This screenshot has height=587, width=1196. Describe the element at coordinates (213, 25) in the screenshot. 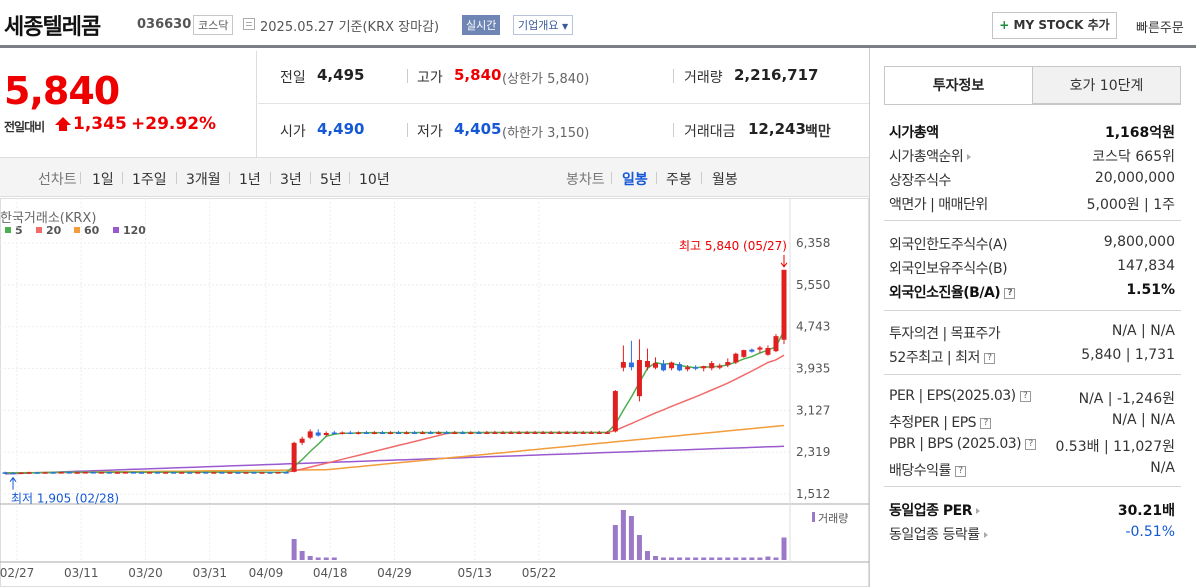

I see `market-badge: 코스닥` at that location.